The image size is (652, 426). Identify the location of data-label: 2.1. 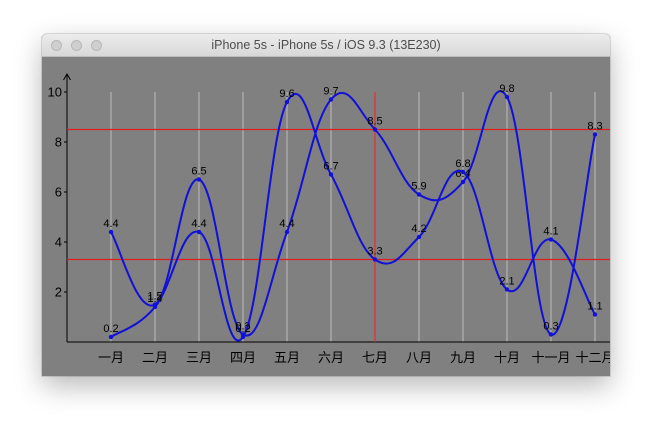
(506, 282).